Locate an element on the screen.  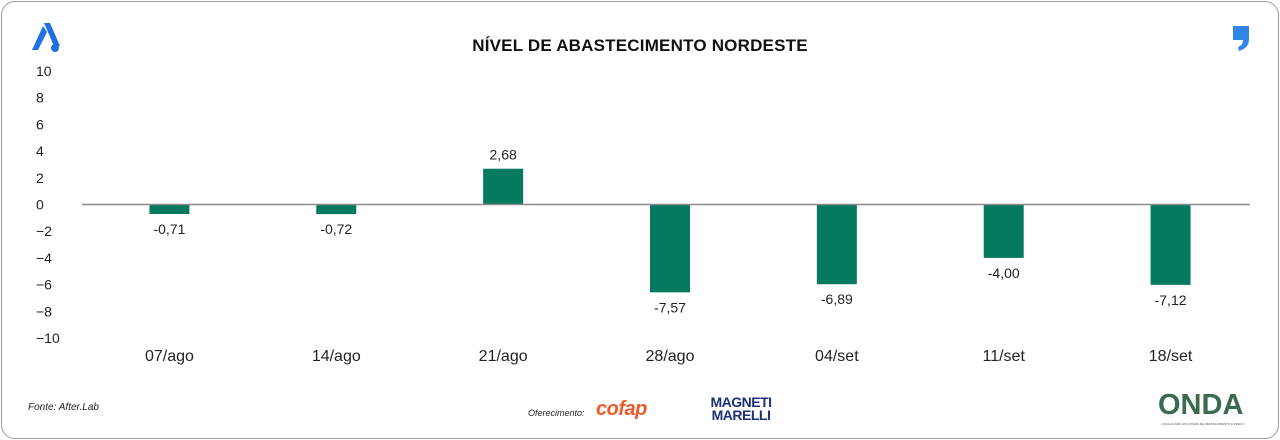
y-tick-label: −10 is located at coordinates (48, 338).